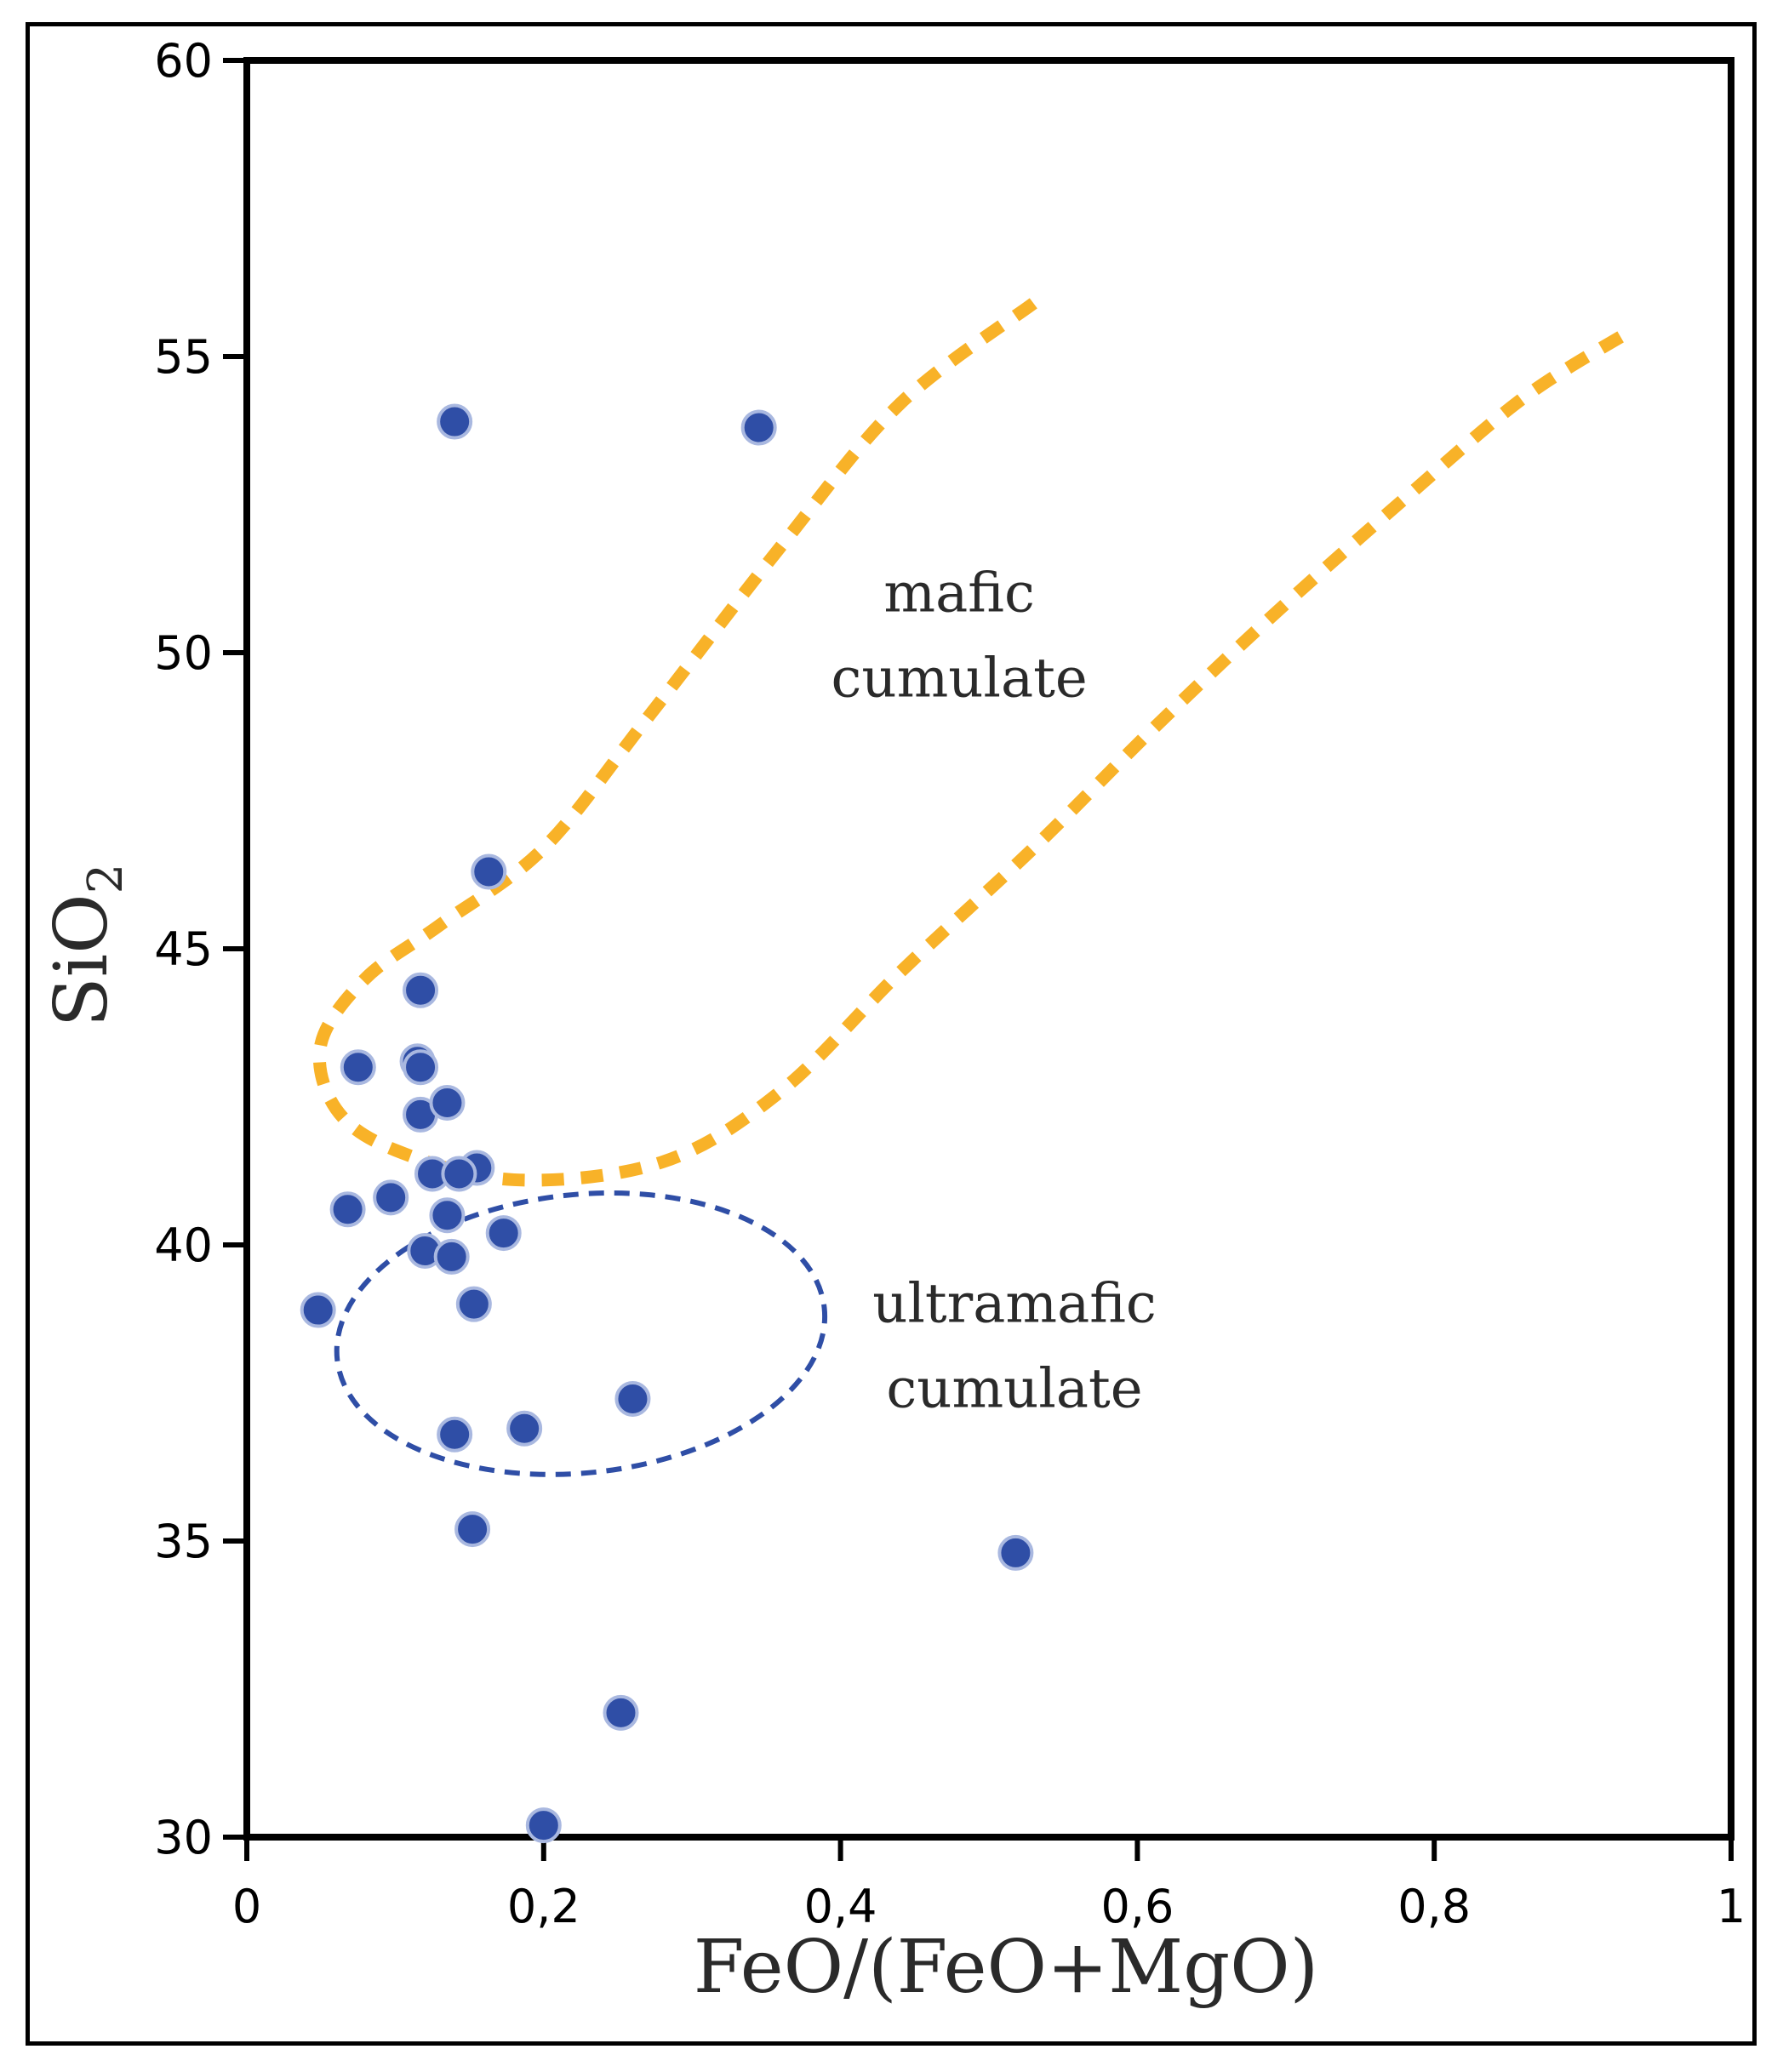 This screenshot has width=1783, height=2072. What do you see at coordinates (183, 653) in the screenshot?
I see `y-tick-label: 50` at bounding box center [183, 653].